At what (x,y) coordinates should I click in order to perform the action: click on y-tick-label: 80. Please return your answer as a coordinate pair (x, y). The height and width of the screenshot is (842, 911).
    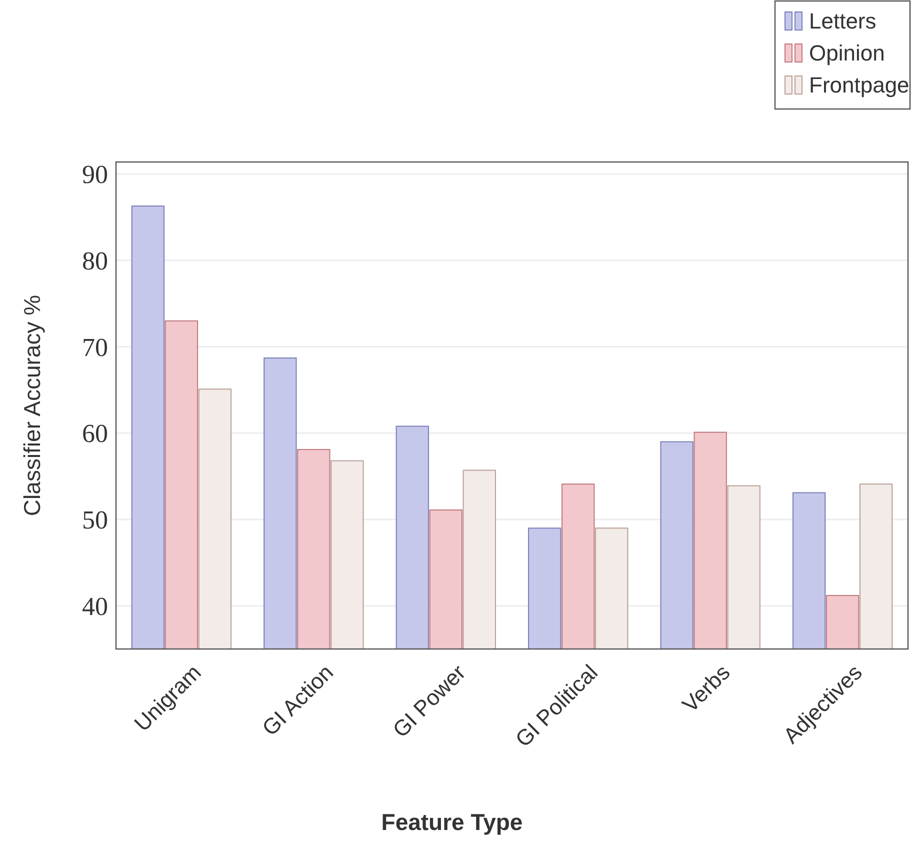
    Looking at the image, I should click on (95, 261).